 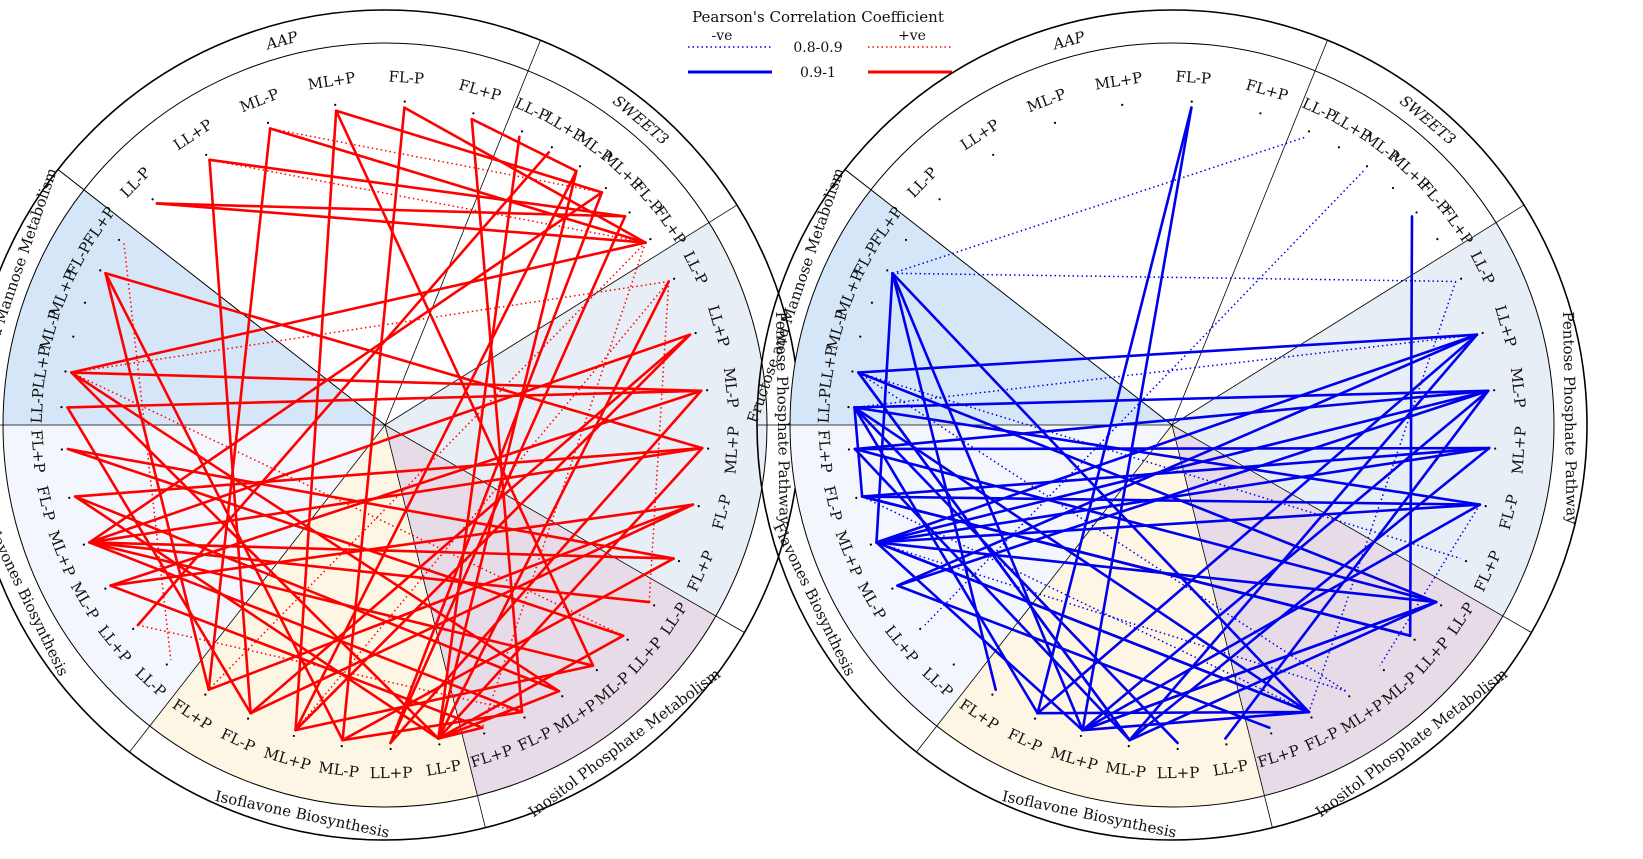 I want to click on isoflavone-sample-label: LL+P, so click(x=1178, y=773).